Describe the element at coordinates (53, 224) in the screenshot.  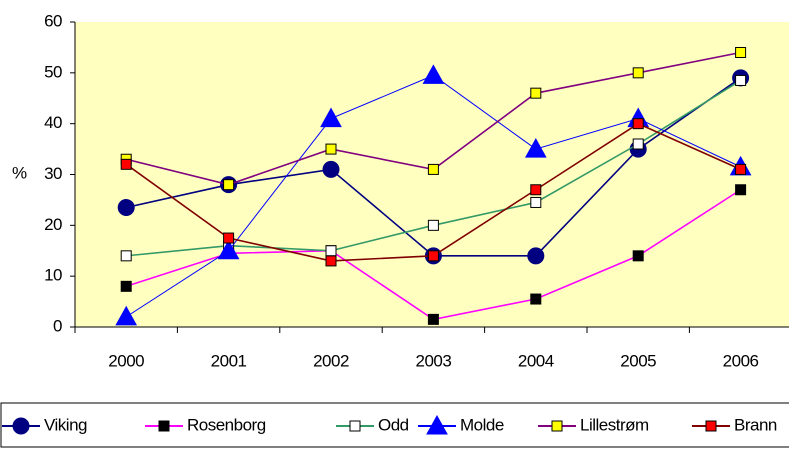
I see `y-tick-label: 20` at that location.